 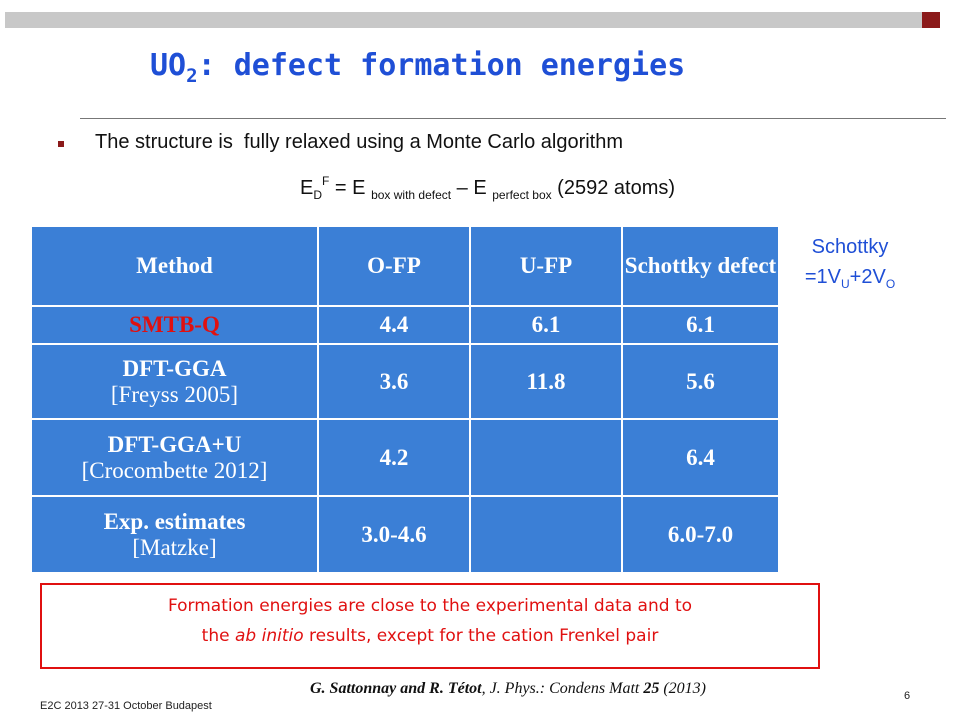 What do you see at coordinates (546, 381) in the screenshot?
I see `value-cell: 11.8` at bounding box center [546, 381].